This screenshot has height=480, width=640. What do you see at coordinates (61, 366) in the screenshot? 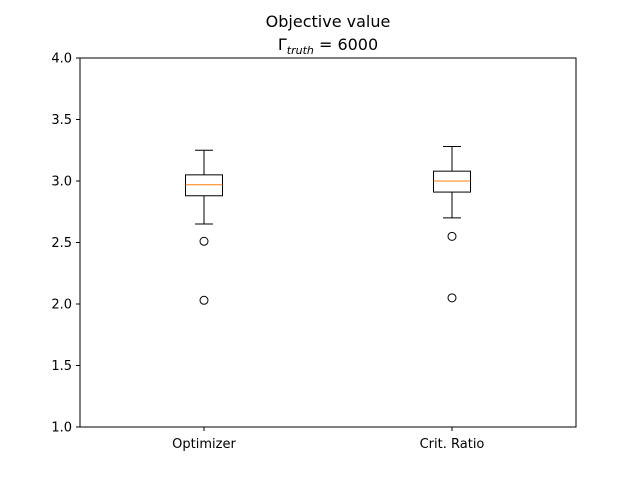
I see `y-tick-label: 1.5` at bounding box center [61, 366].